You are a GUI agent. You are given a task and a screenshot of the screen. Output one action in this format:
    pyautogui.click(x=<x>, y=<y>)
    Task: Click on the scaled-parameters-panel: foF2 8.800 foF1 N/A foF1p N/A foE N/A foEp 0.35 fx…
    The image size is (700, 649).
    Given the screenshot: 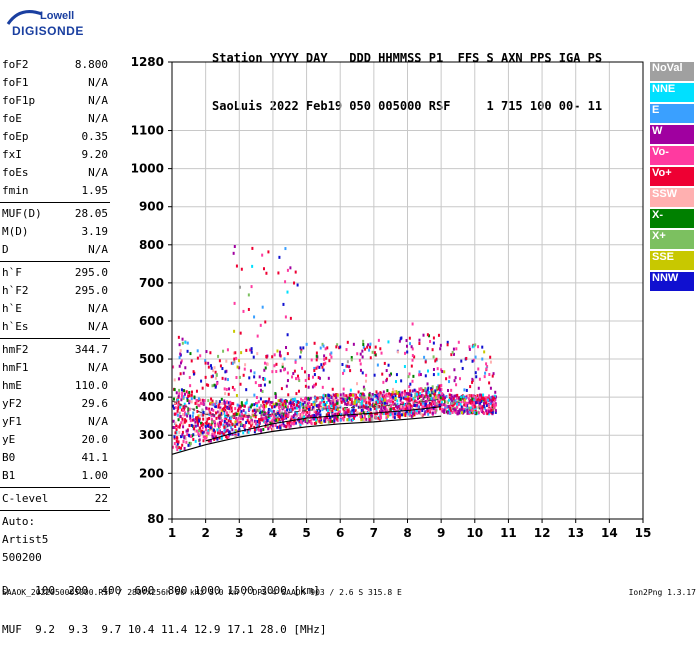 What is the action you would take?
    pyautogui.click(x=56, y=311)
    